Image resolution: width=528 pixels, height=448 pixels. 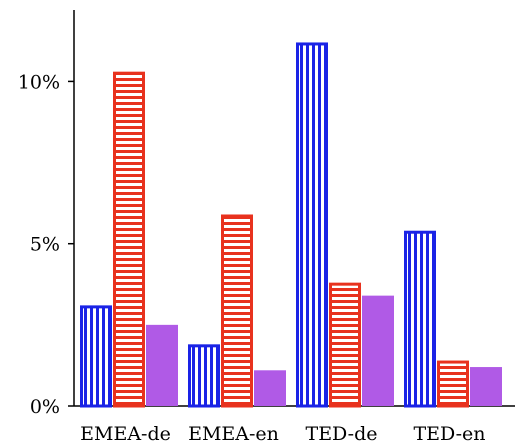 I want to click on category-label: TED-de, so click(x=342, y=434).